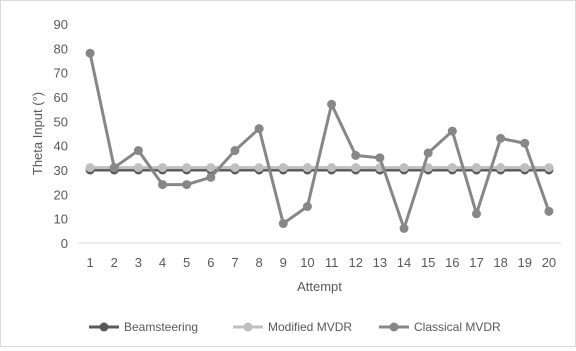 Image resolution: width=576 pixels, height=351 pixels. What do you see at coordinates (61, 121) in the screenshot?
I see `y-tick-label: 50` at bounding box center [61, 121].